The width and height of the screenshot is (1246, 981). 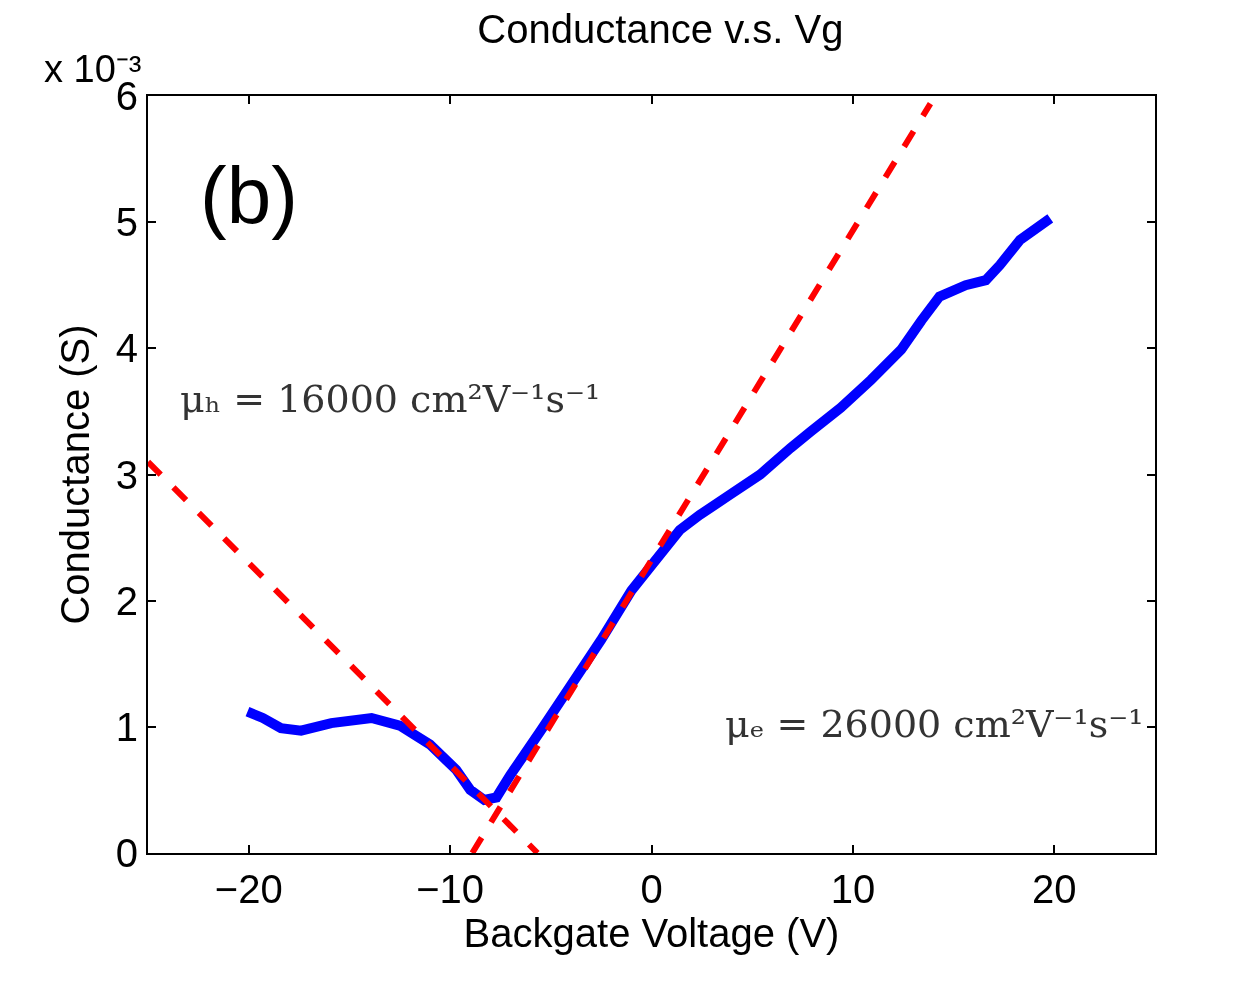 I want to click on x-tick-label: 10, so click(x=853, y=889).